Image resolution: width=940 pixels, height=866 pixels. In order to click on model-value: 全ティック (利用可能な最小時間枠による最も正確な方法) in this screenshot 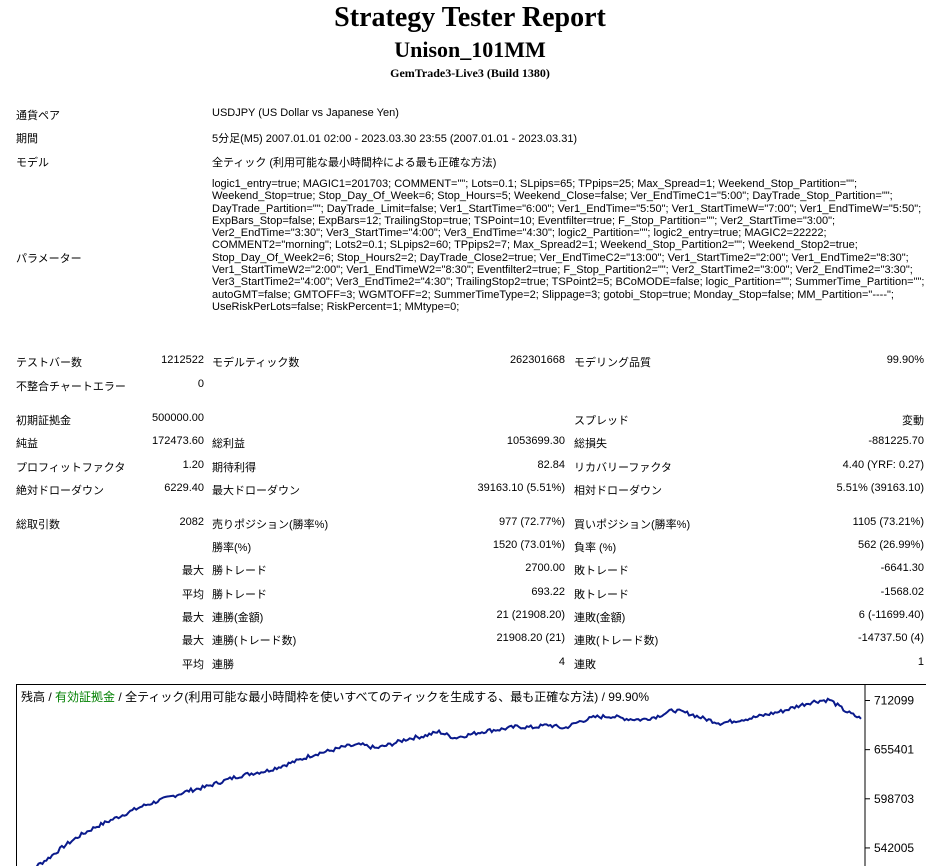, I will do `click(354, 163)`.